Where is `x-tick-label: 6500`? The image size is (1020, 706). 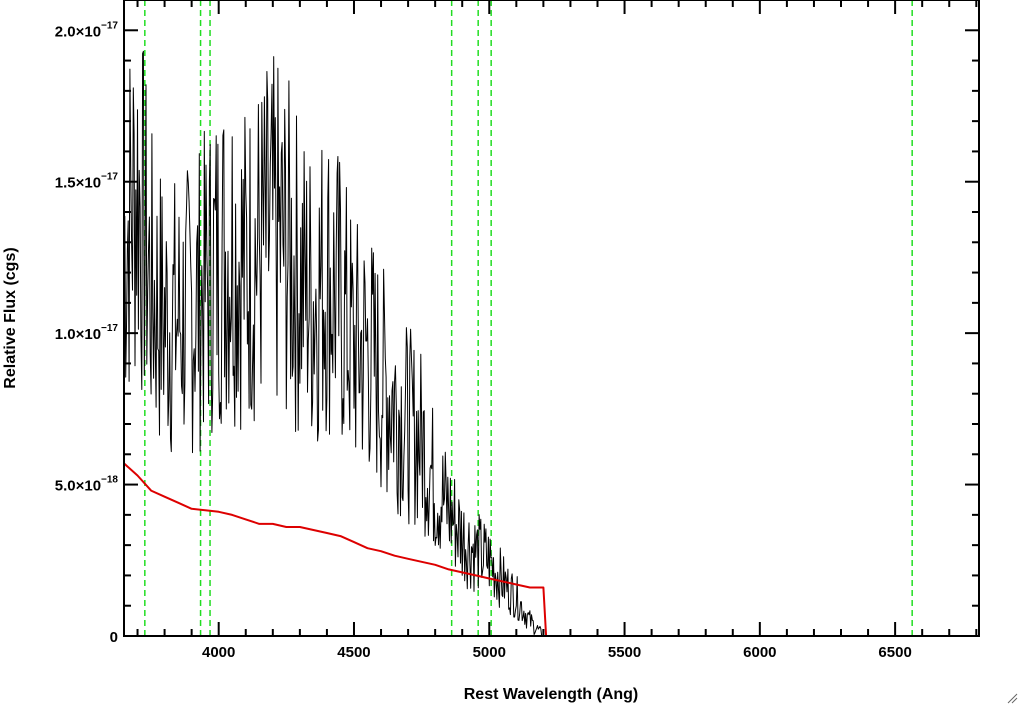 x-tick-label: 6500 is located at coordinates (894, 652).